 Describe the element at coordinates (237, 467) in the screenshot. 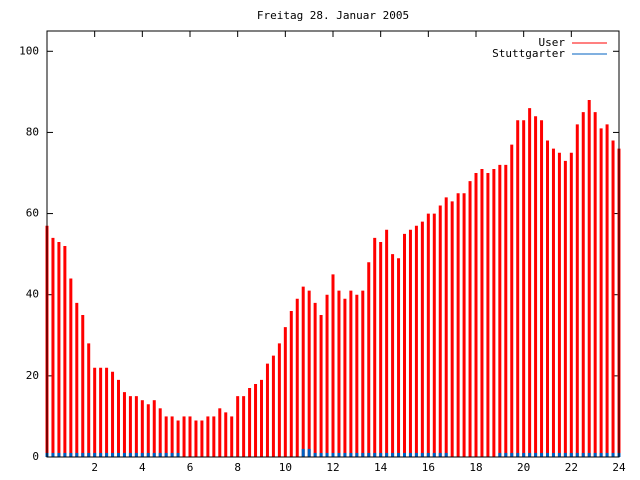

I see `x-tick-label: 8` at that location.